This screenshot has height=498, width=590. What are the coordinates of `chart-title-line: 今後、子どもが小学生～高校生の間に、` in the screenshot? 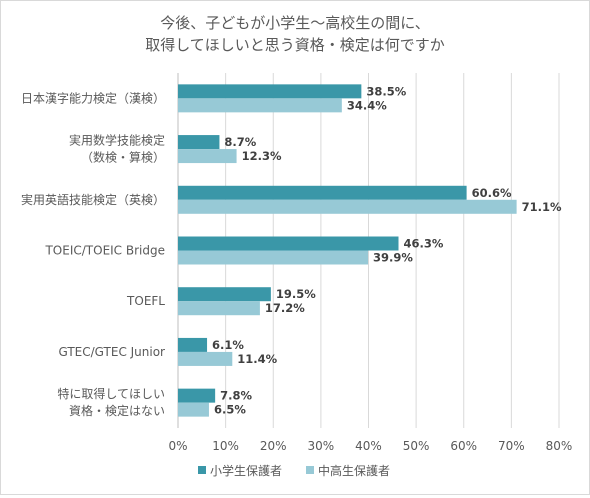 It's located at (295, 23).